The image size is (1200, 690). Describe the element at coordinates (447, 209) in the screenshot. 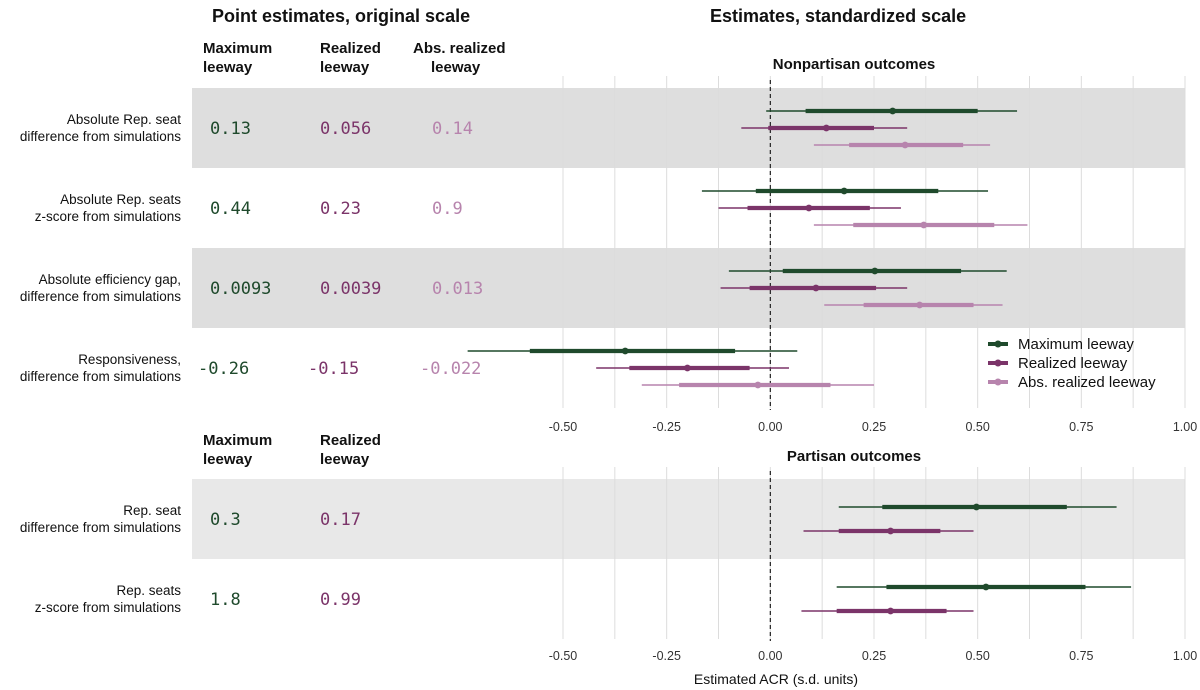

I see `point-estimate-value: 0.9` at that location.